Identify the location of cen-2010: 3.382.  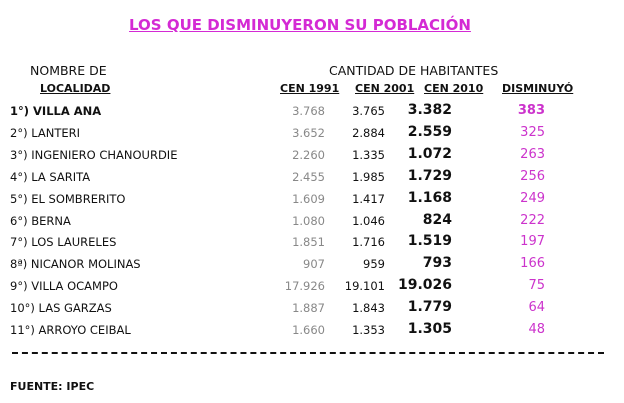
(429, 110).